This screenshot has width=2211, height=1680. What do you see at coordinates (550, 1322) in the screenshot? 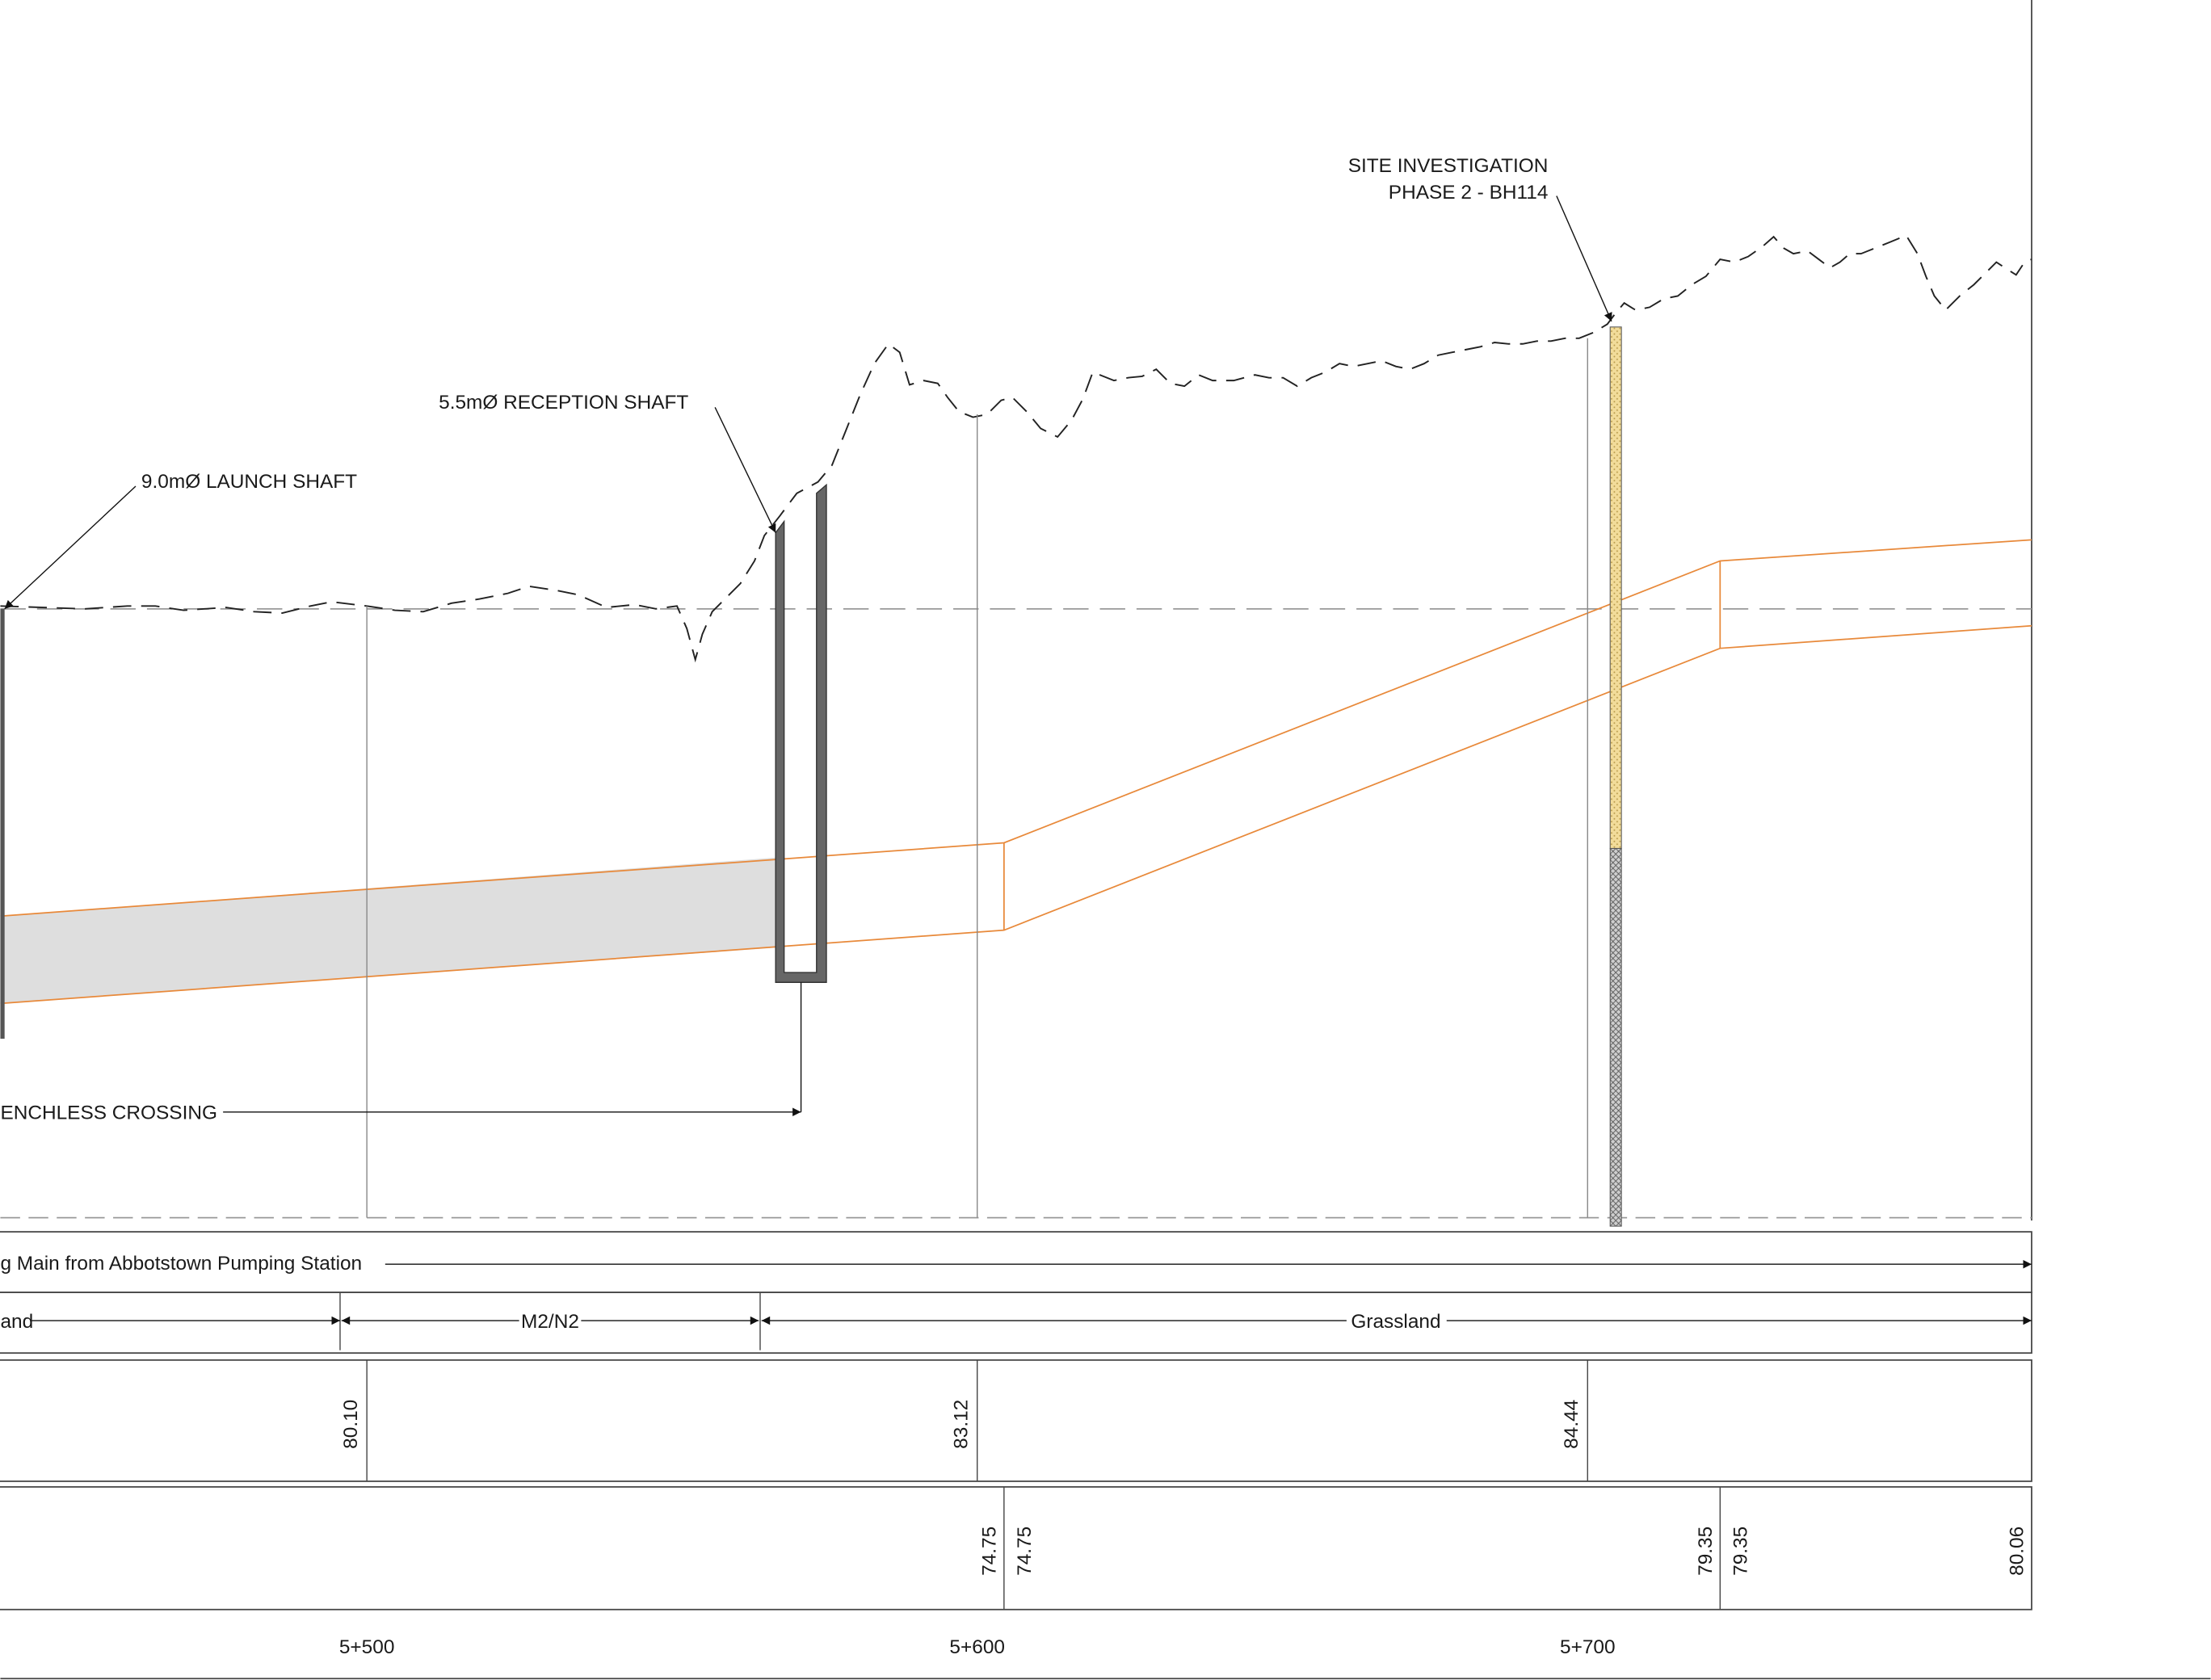
I see `land-use-middle-label: M2/N2` at bounding box center [550, 1322].